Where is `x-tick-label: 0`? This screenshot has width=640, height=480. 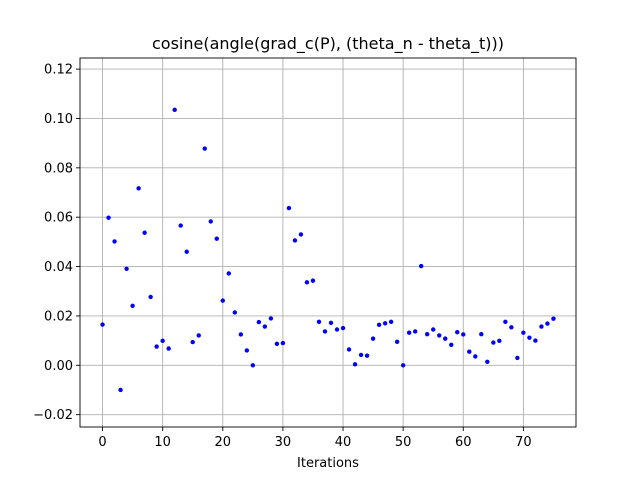 x-tick-label: 0 is located at coordinates (102, 442).